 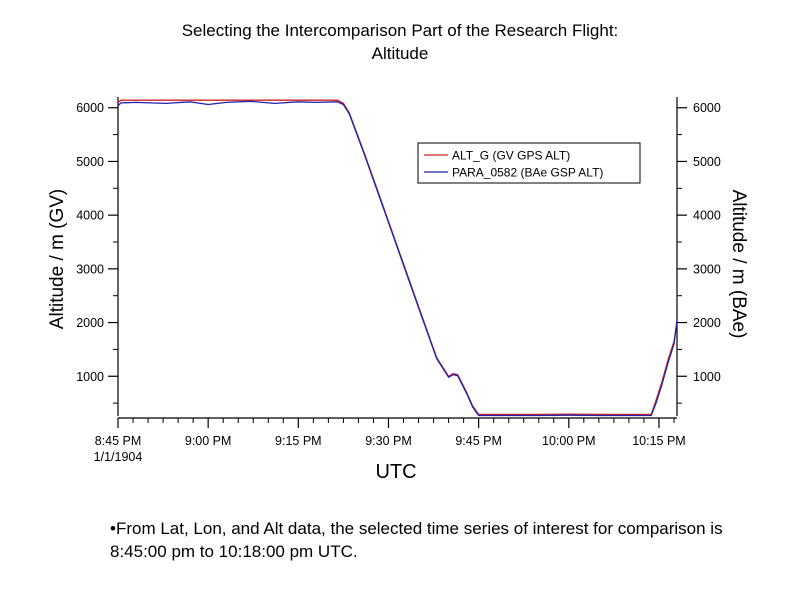 I want to click on x-tick-label: 9:15 PM, so click(x=298, y=441).